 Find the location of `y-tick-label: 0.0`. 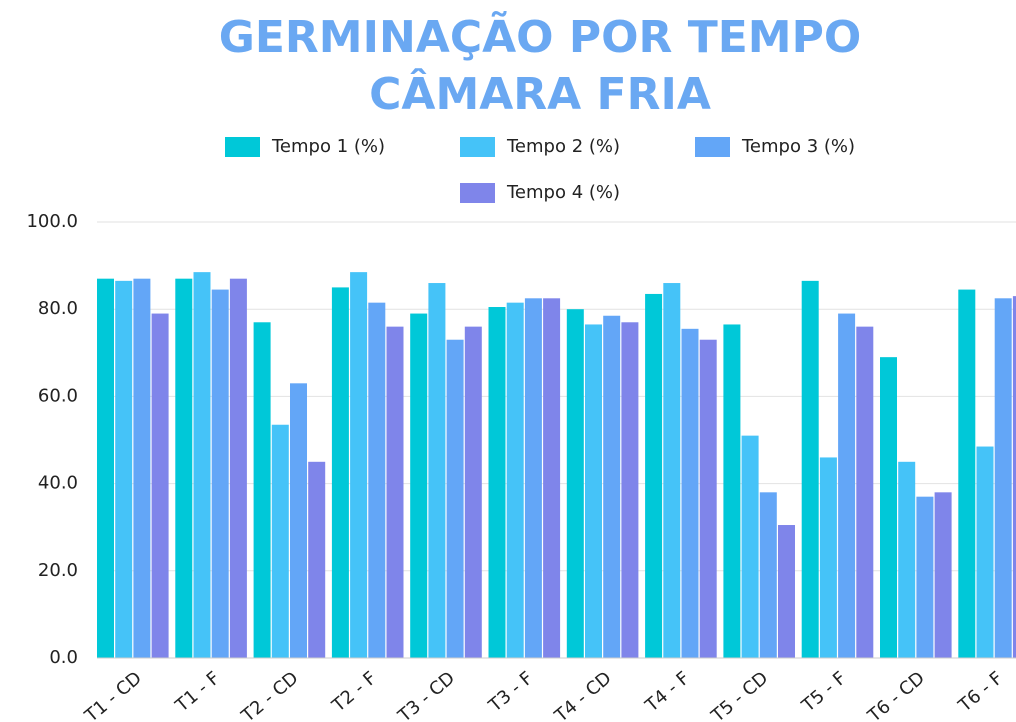

y-tick-label: 0.0 is located at coordinates (63, 657).